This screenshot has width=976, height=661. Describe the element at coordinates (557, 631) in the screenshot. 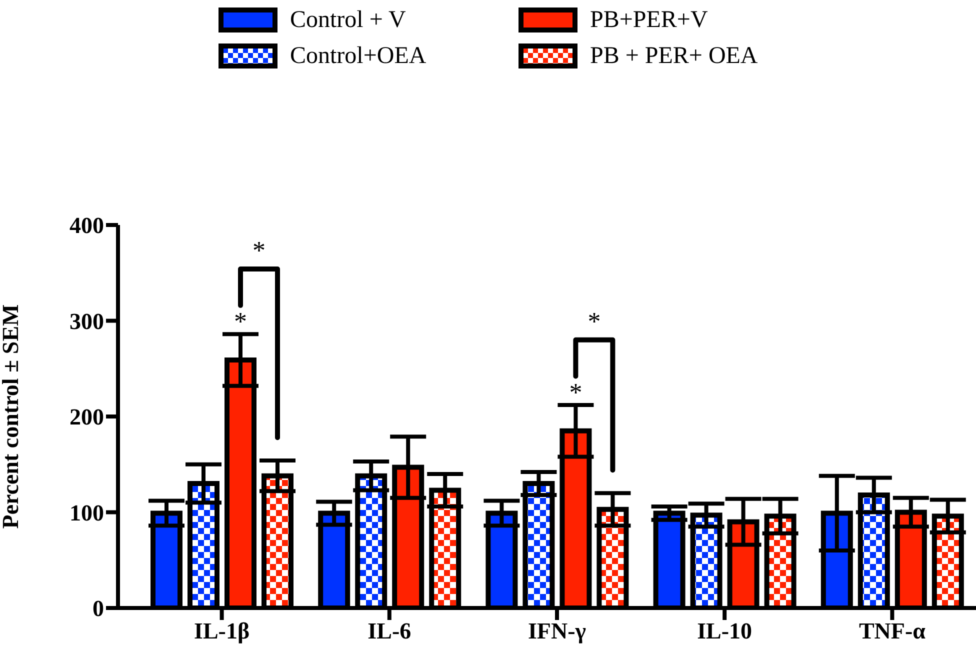

I see `x-tick-label: IFN-γ` at that location.